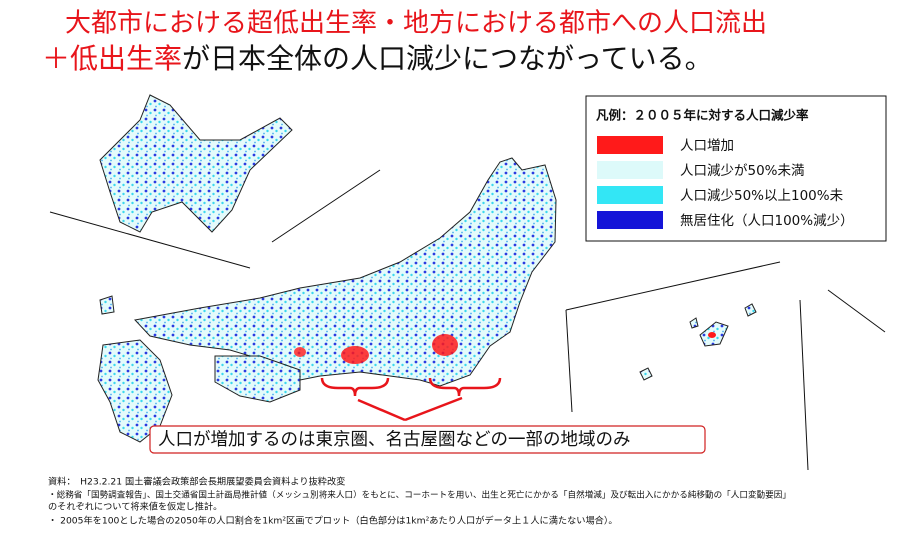 This screenshot has width=900, height=539. Describe the element at coordinates (416, 24) in the screenshot. I see `title-line1: 大都市における超低出生率・地方における都市への人口流出` at that location.